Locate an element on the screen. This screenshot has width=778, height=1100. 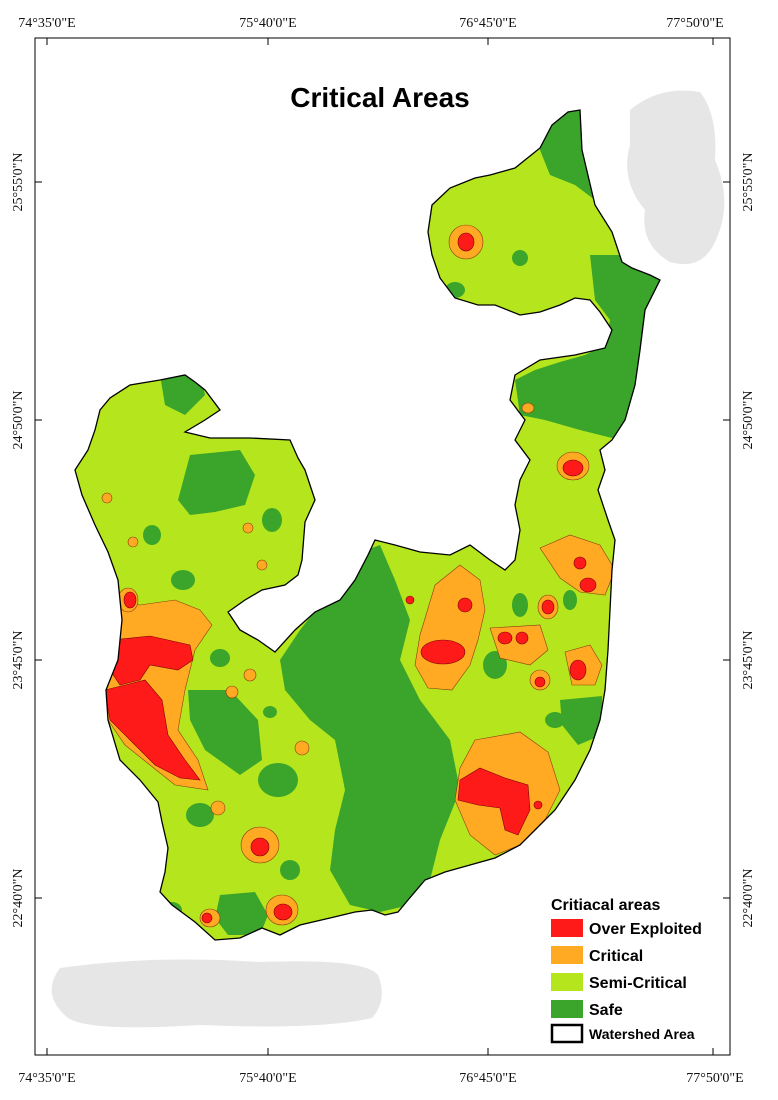
legend-swatch-critical is located at coordinates (567, 955).